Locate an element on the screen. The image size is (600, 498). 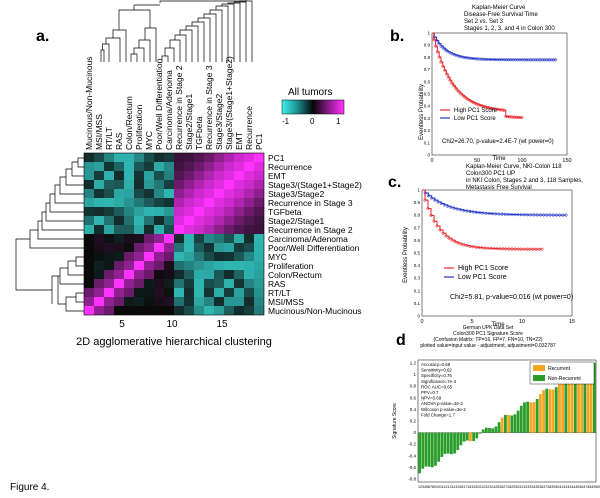
column-label: Stage2/Stage1 is located at coordinates (189, 121).